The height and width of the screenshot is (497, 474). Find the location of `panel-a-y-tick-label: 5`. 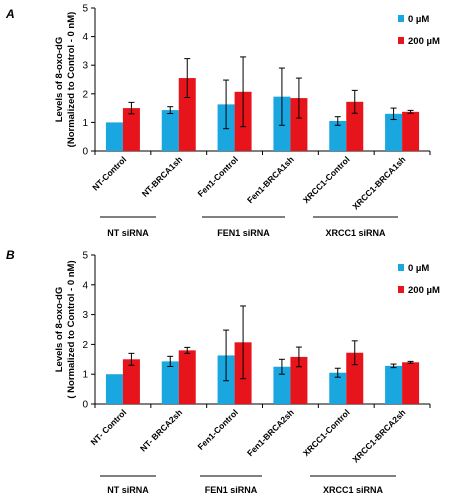

panel-a-y-tick-label: 5 is located at coordinates (85, 9).